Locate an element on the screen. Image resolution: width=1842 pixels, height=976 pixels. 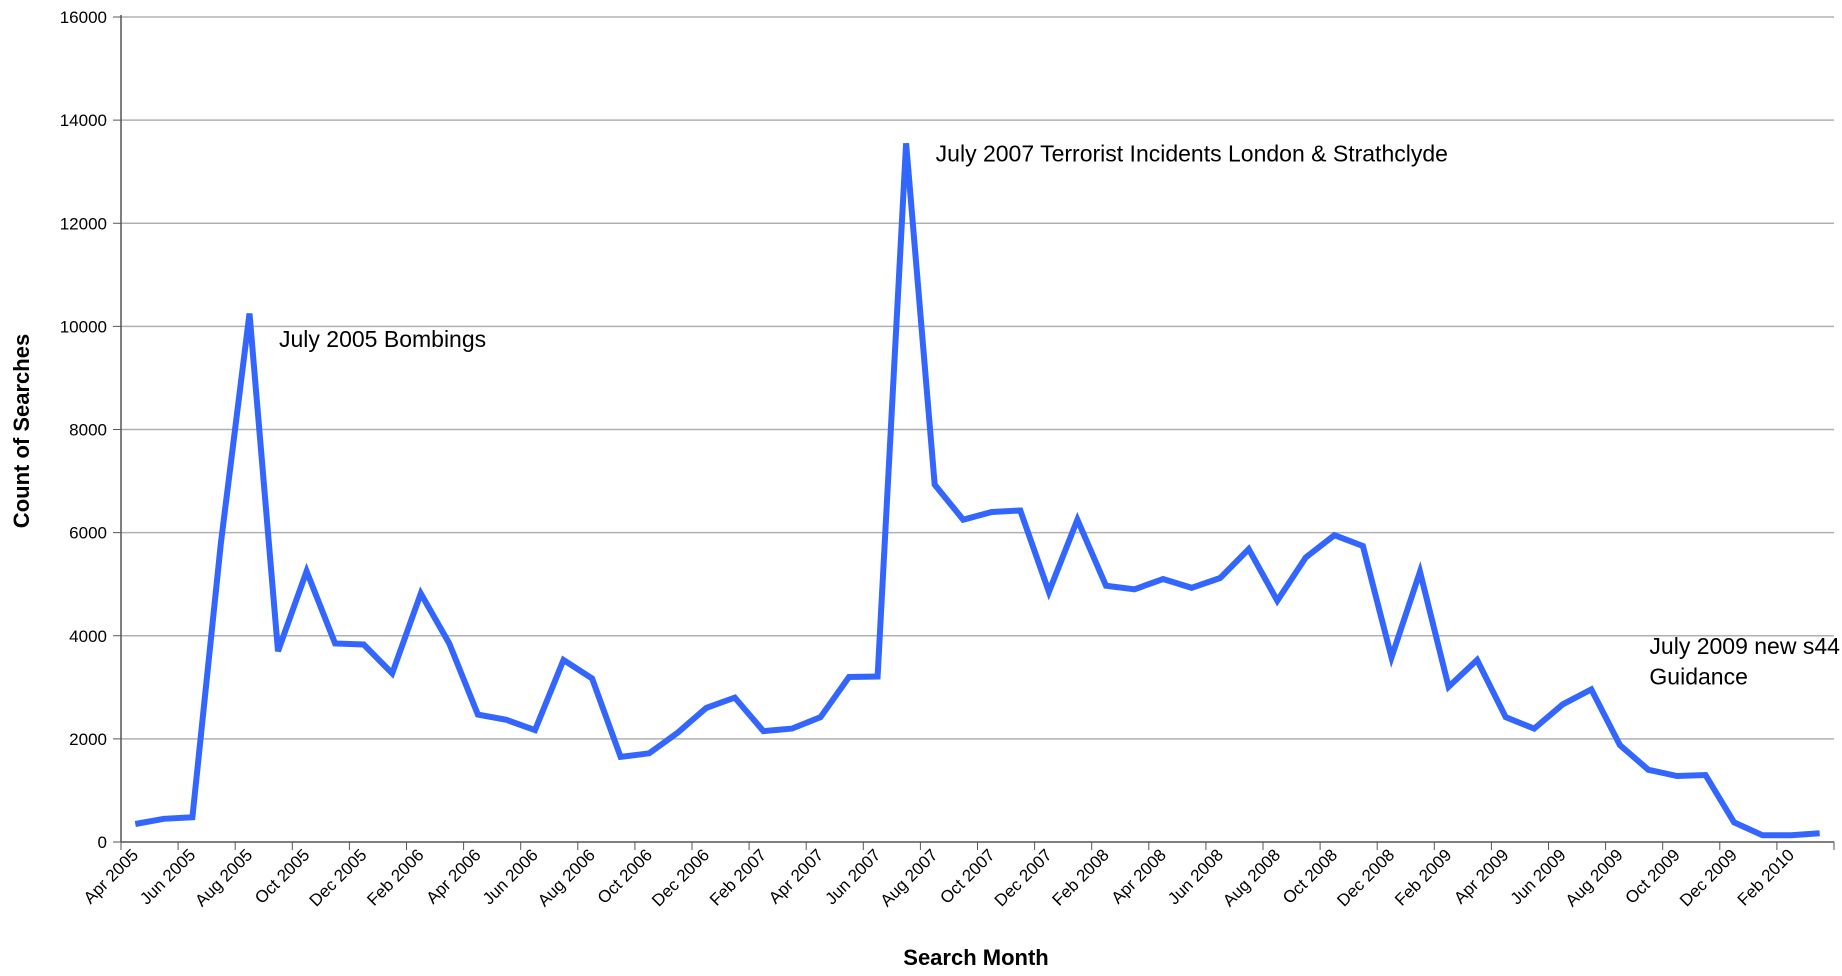
x-tick-label: Jun 2007 is located at coordinates (853, 876).